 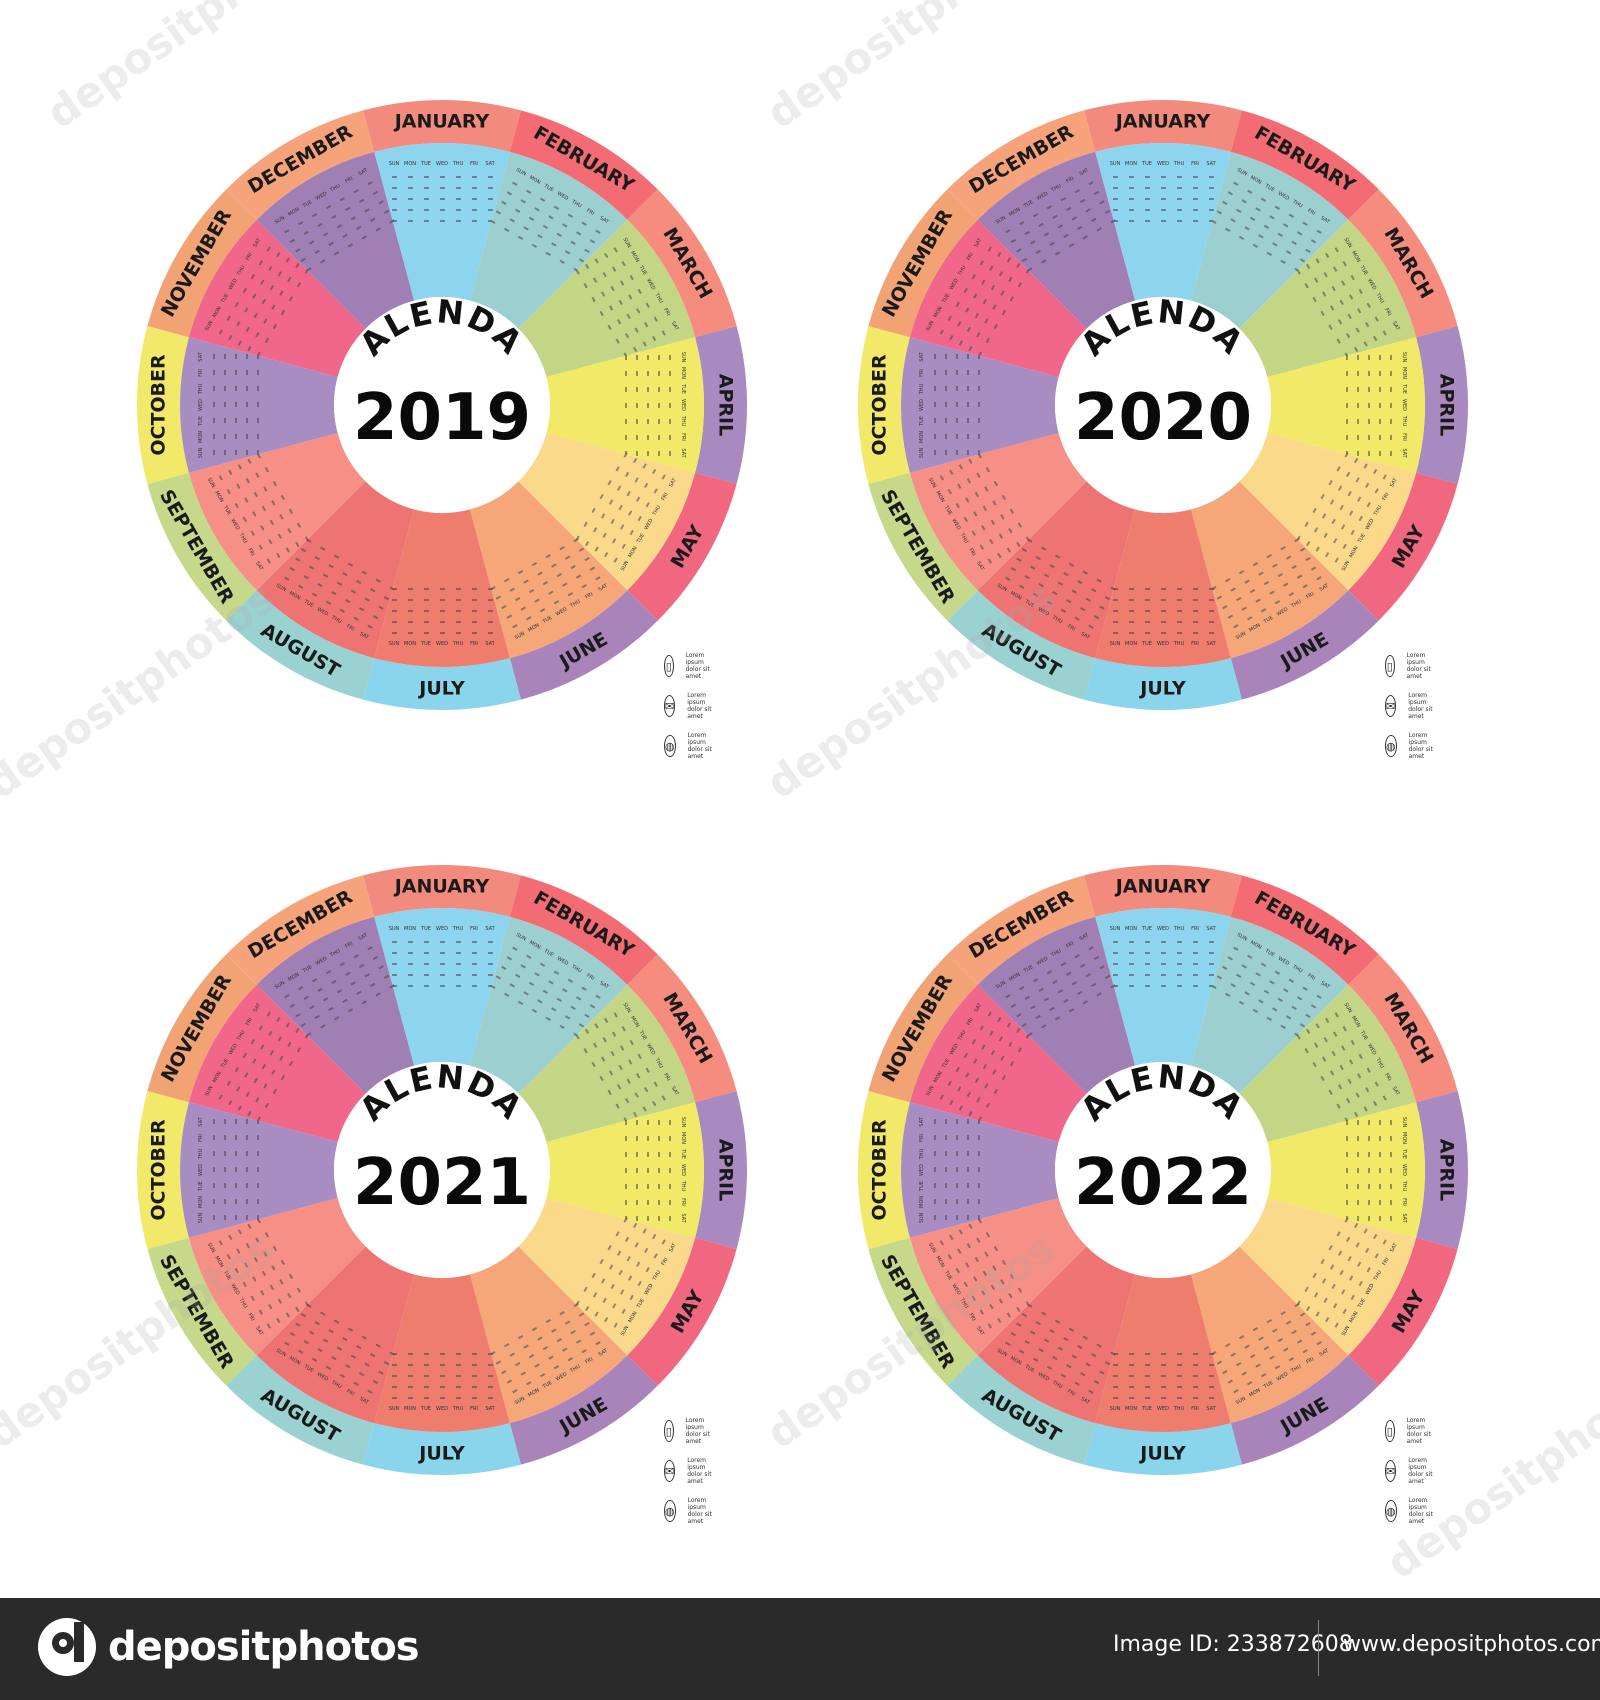 What do you see at coordinates (229, 1647) in the screenshot?
I see `depositphotos-logo: depositphotos` at bounding box center [229, 1647].